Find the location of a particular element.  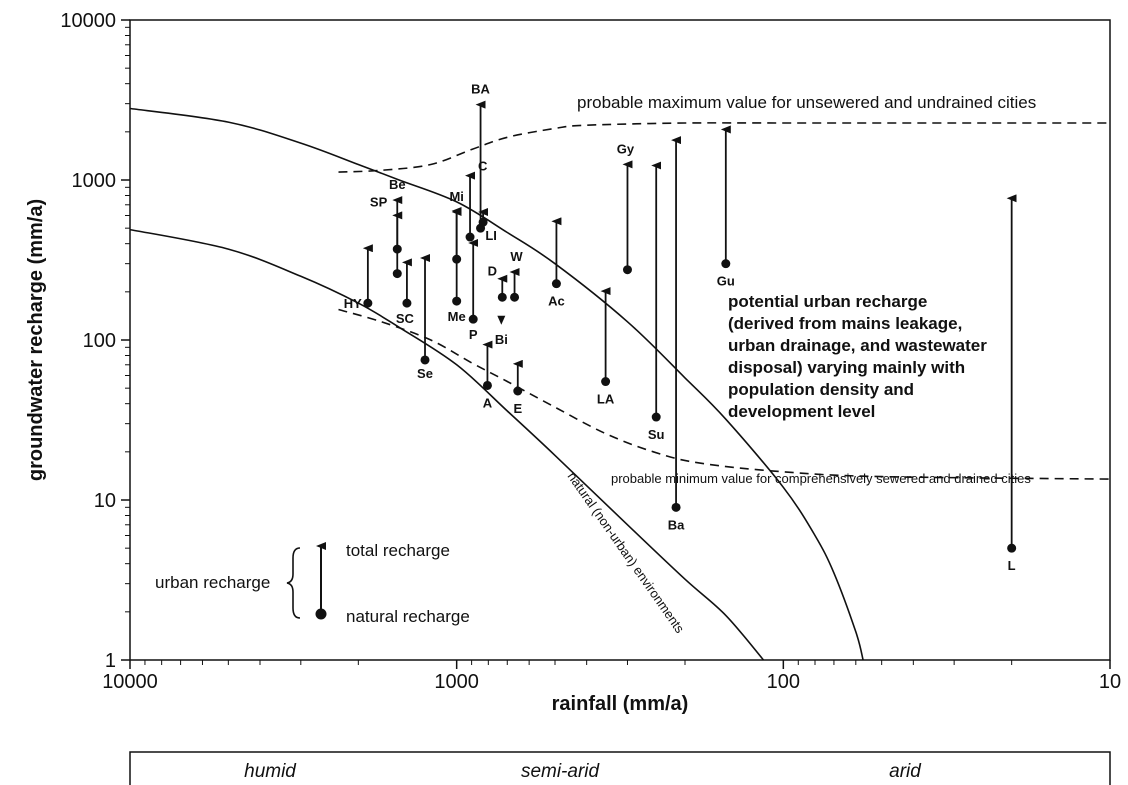

natural-recharge-dot-Gu is located at coordinates (726, 264).